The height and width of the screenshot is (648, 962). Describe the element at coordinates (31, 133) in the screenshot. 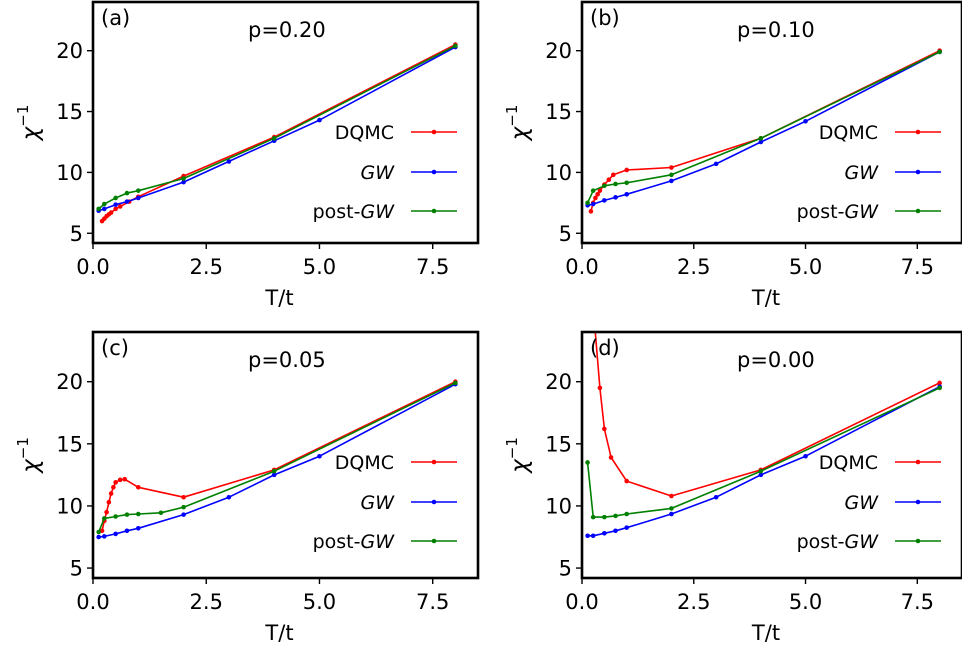

I see `y-axis-symbol: χ` at that location.